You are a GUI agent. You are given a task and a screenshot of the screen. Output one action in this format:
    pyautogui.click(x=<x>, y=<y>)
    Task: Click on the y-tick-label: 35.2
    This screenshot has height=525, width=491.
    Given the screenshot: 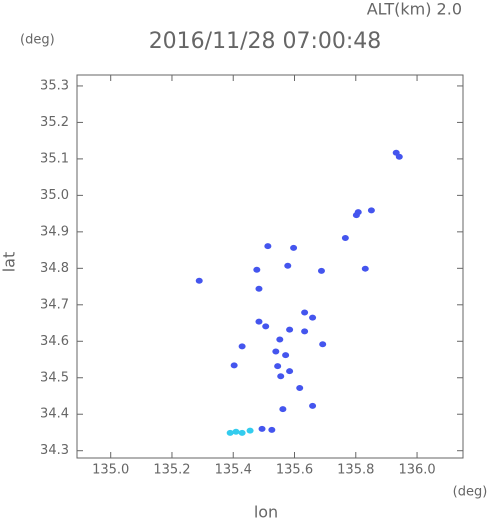 What is the action you would take?
    pyautogui.click(x=54, y=122)
    